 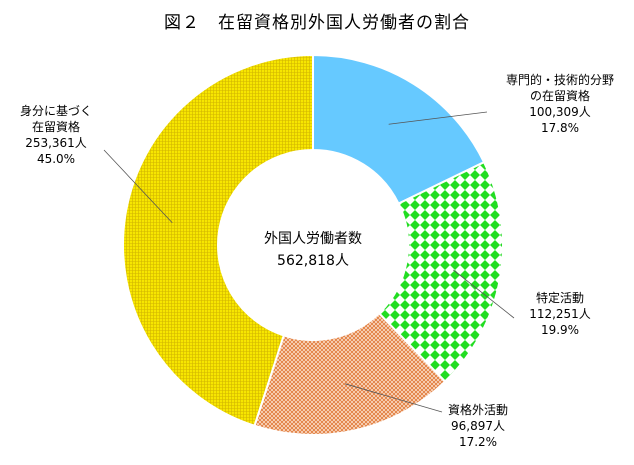 I want to click on slice-label: 特定活動 112,251人 19.9%, so click(x=560, y=314).